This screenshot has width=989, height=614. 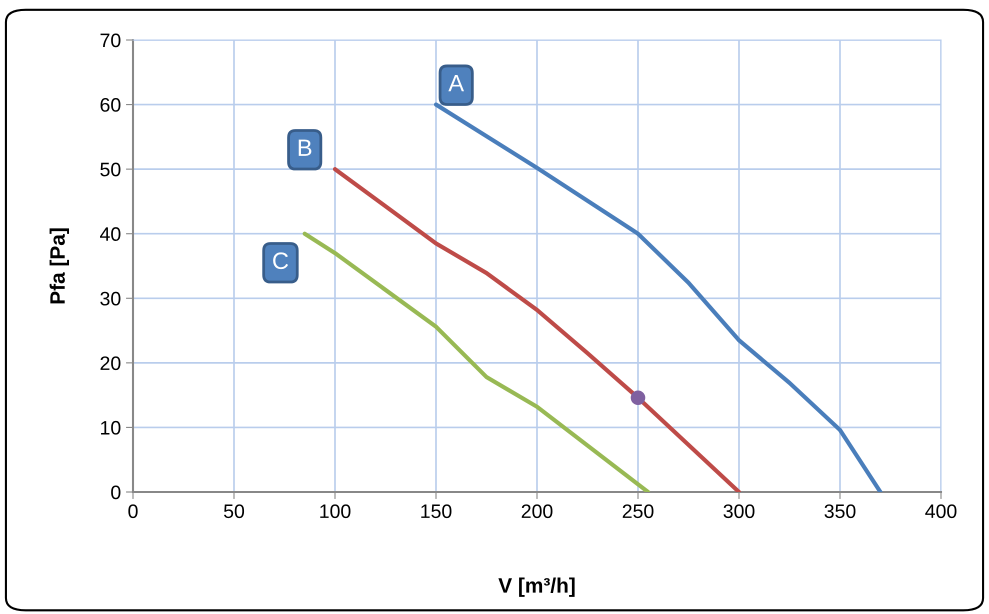 I want to click on y-tick-label: 20, so click(x=110, y=363).